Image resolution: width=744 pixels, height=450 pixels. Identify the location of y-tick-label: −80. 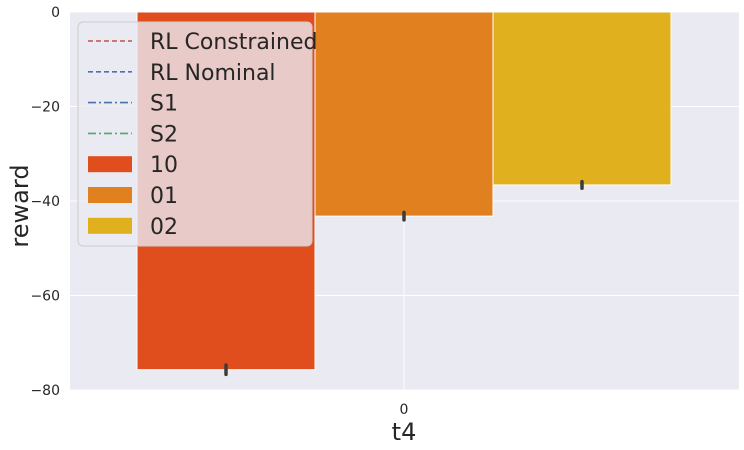
(45, 391).